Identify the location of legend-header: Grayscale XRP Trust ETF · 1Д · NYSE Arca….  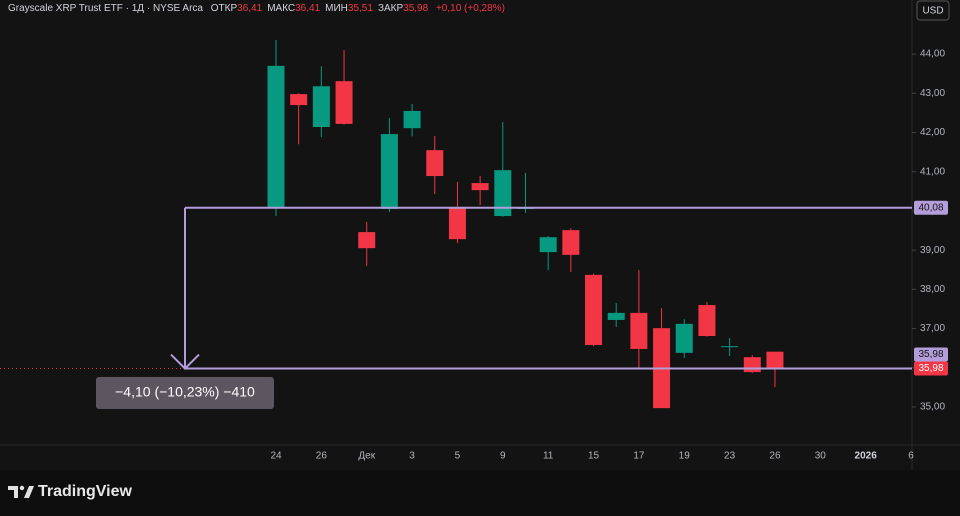
(256, 8).